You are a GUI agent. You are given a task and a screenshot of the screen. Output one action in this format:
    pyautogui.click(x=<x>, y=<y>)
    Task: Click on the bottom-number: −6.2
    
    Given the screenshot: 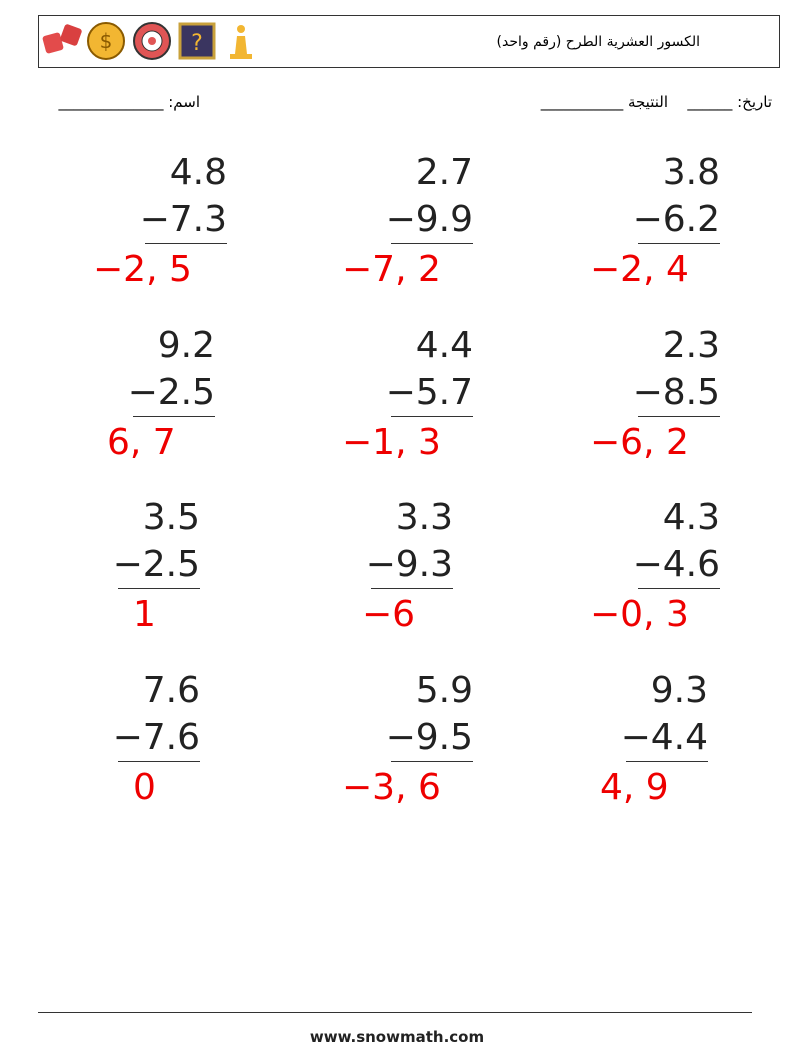 What is the action you would take?
    pyautogui.click(x=676, y=219)
    